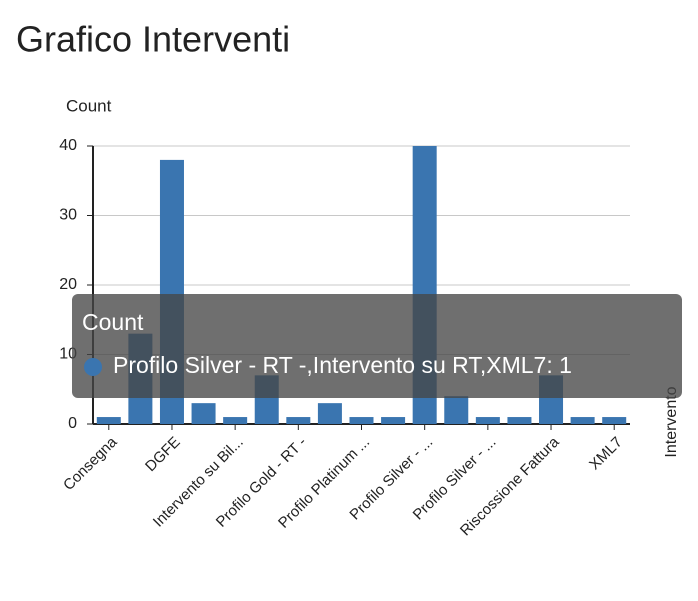  I want to click on y-tick-label: 30, so click(68, 215).